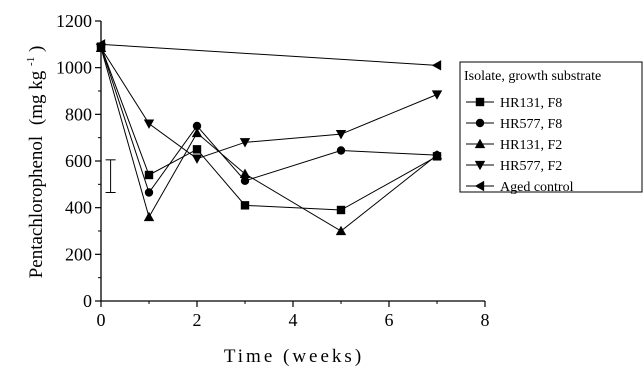 Image resolution: width=644 pixels, height=368 pixels. Describe the element at coordinates (531, 124) in the screenshot. I see `legend-label: HR577, F8` at that location.